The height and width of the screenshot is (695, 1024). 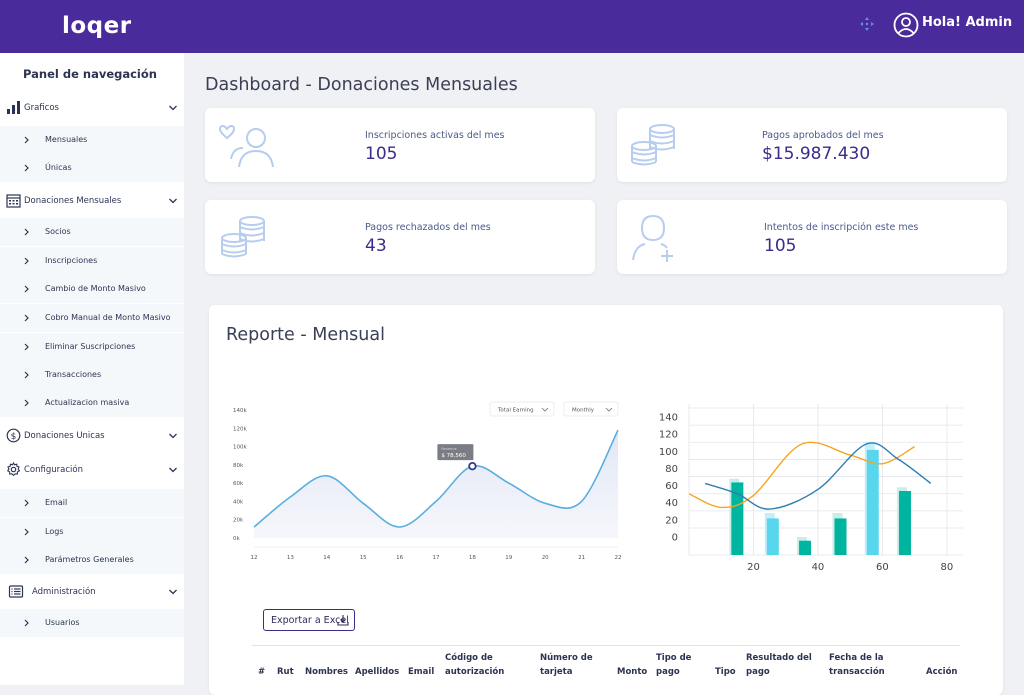 I want to click on sidebar-item-label: Socios, so click(x=58, y=231).